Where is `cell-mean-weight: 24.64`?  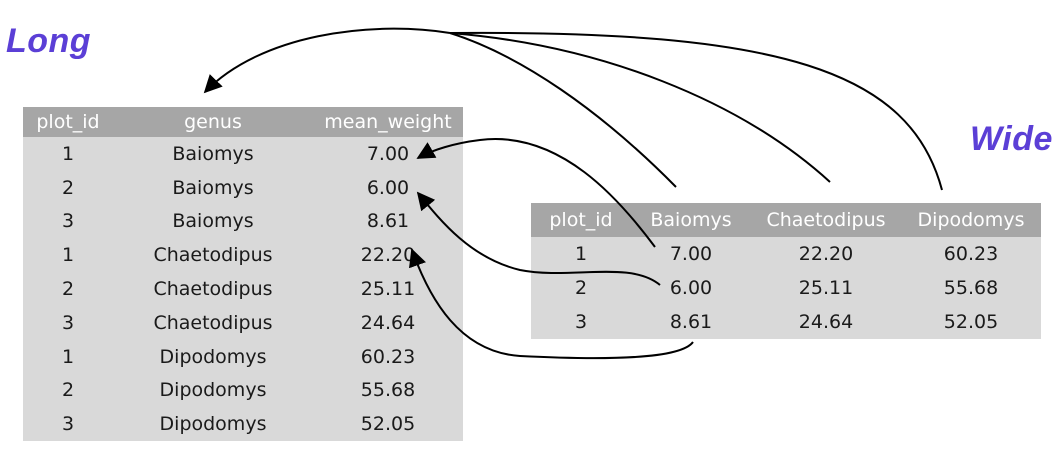 cell-mean-weight: 24.64 is located at coordinates (388, 322).